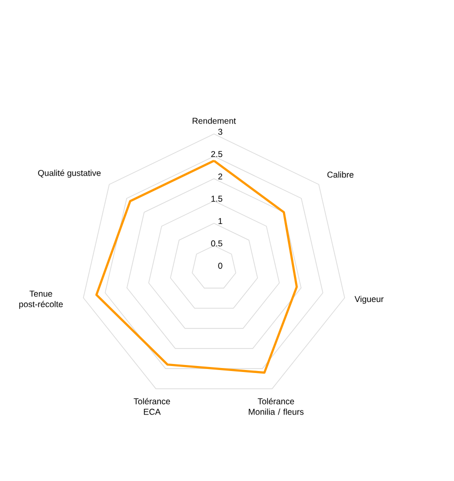 The width and height of the screenshot is (454, 481). Describe the element at coordinates (220, 265) in the screenshot. I see `y-tick-label: 0` at that location.